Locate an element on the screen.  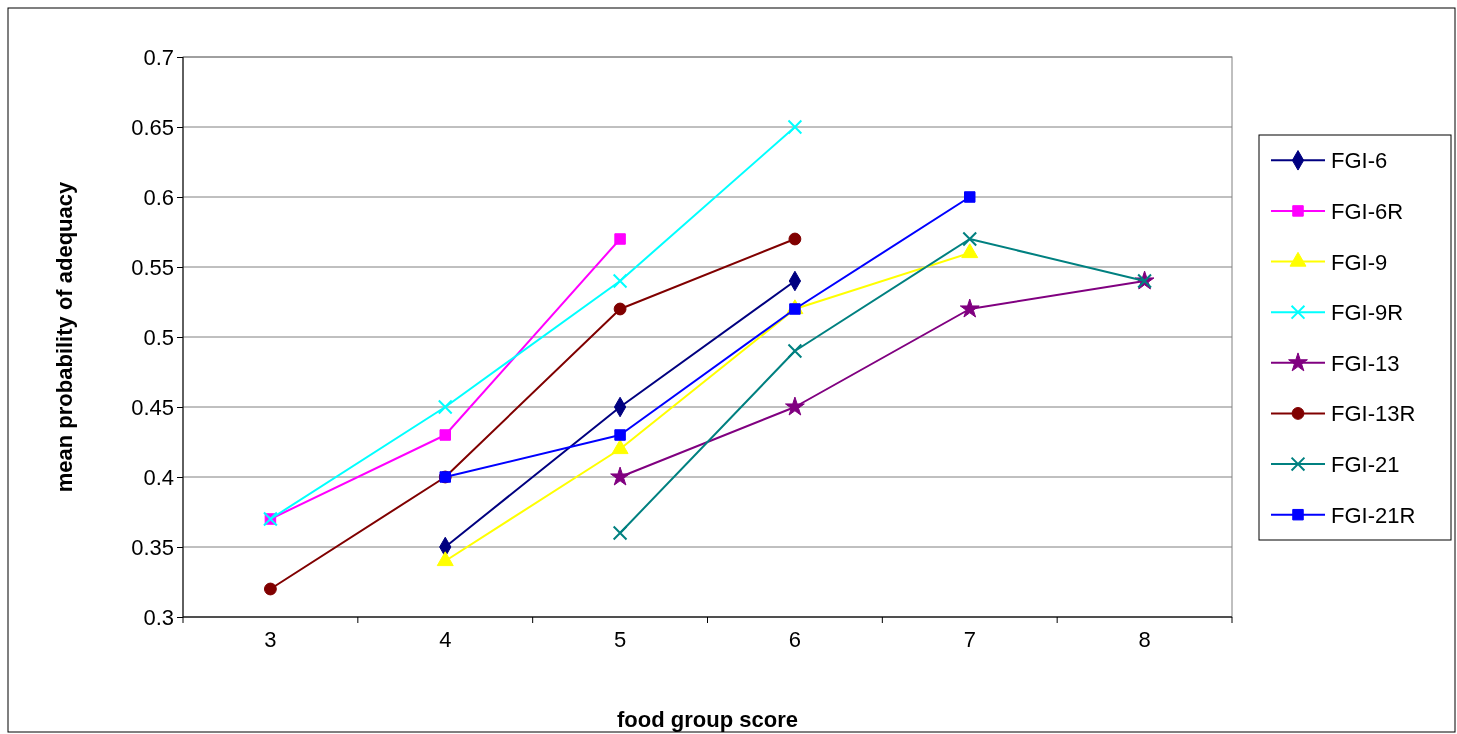
y-tick-label: 0.35 is located at coordinates (152, 547).